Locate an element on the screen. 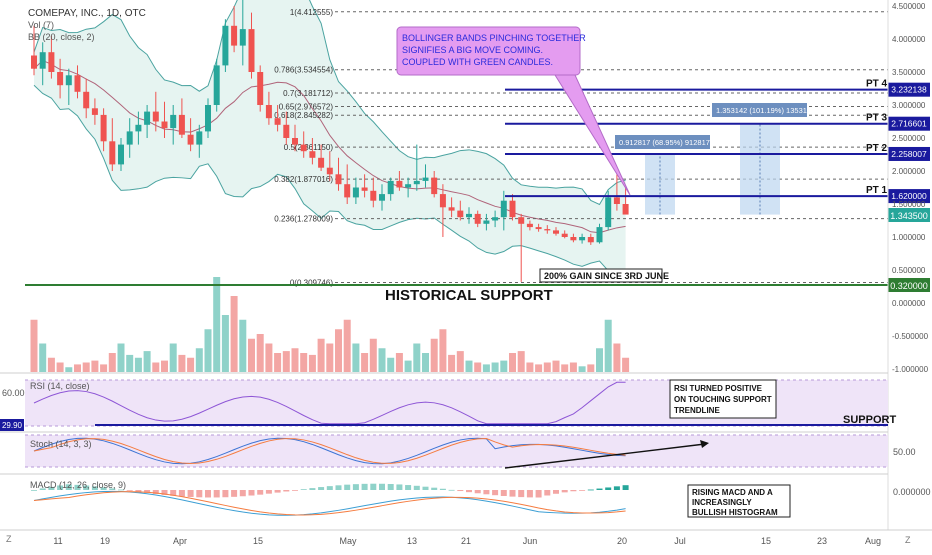  current-price-tag-bg is located at coordinates (909, 215).